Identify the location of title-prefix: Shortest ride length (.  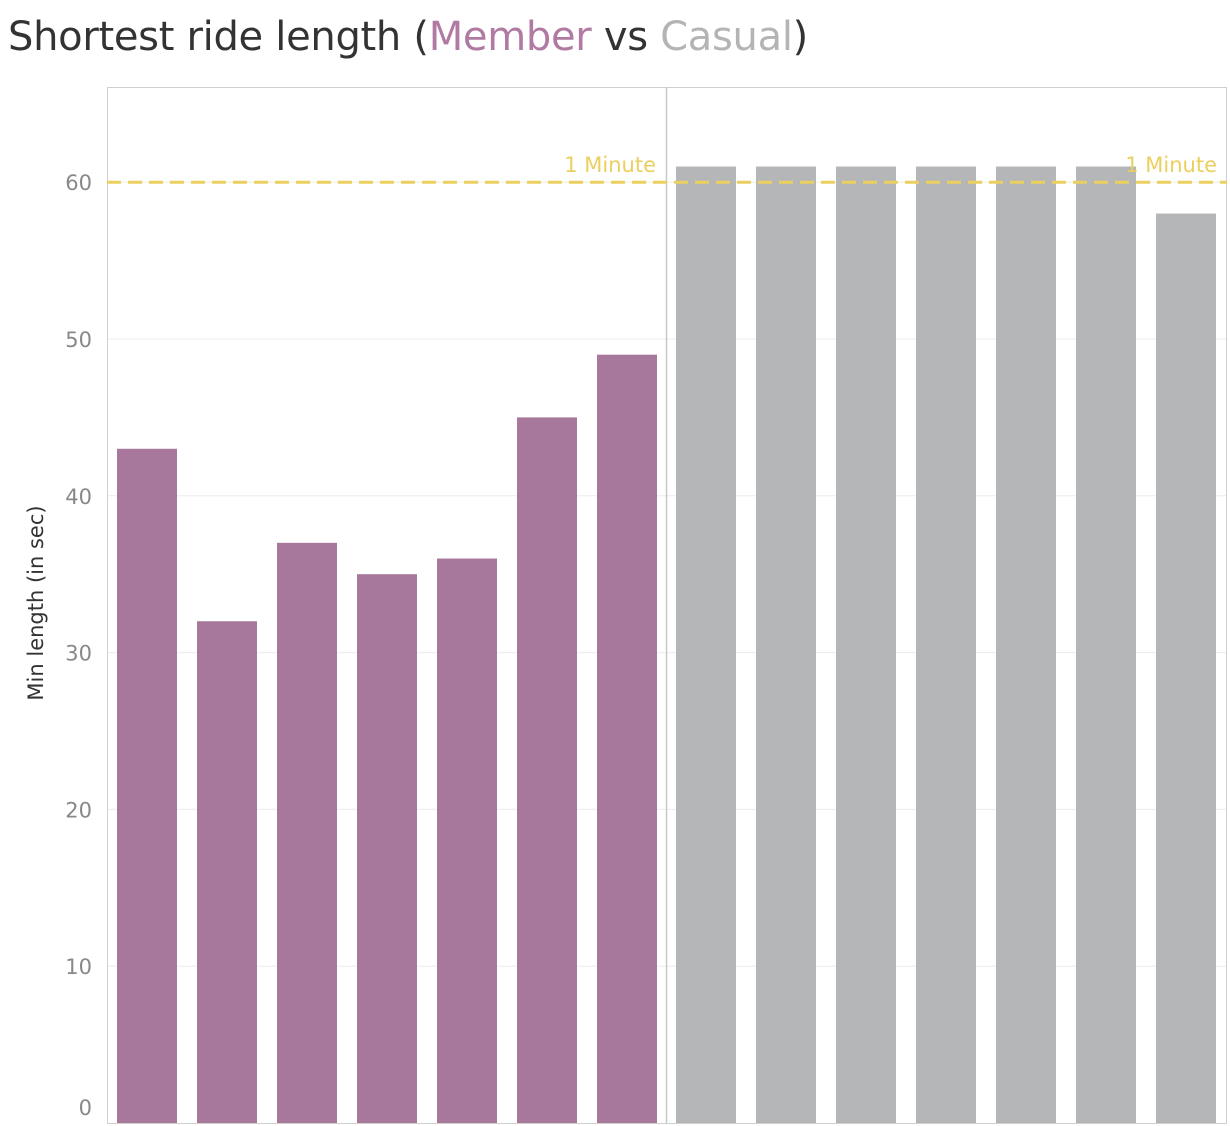
(218, 37).